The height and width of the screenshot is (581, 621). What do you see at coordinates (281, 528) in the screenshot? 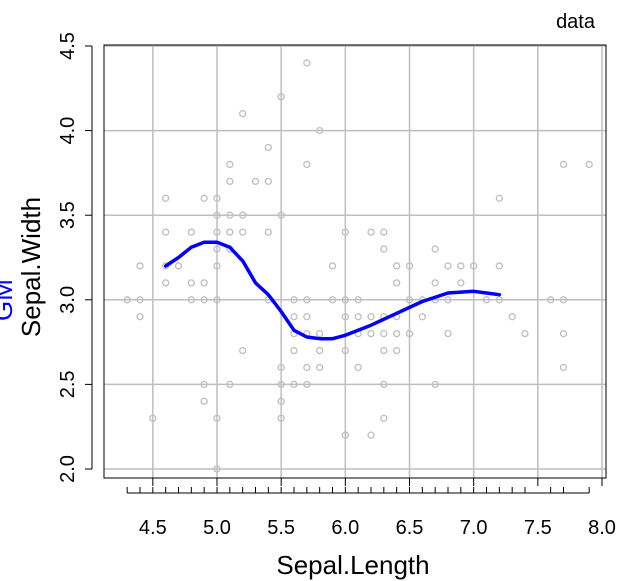
I see `x-tick-label: 5.5` at bounding box center [281, 528].